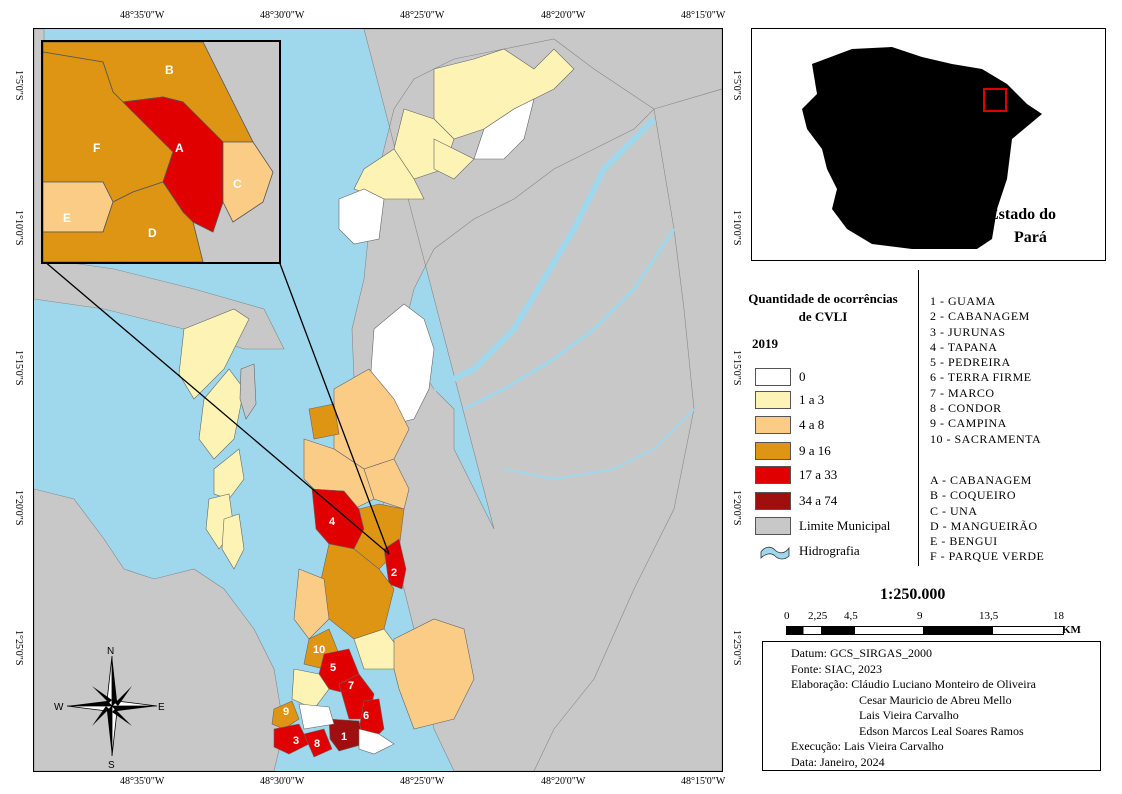  I want to click on district-label-9: 9, so click(286, 712).